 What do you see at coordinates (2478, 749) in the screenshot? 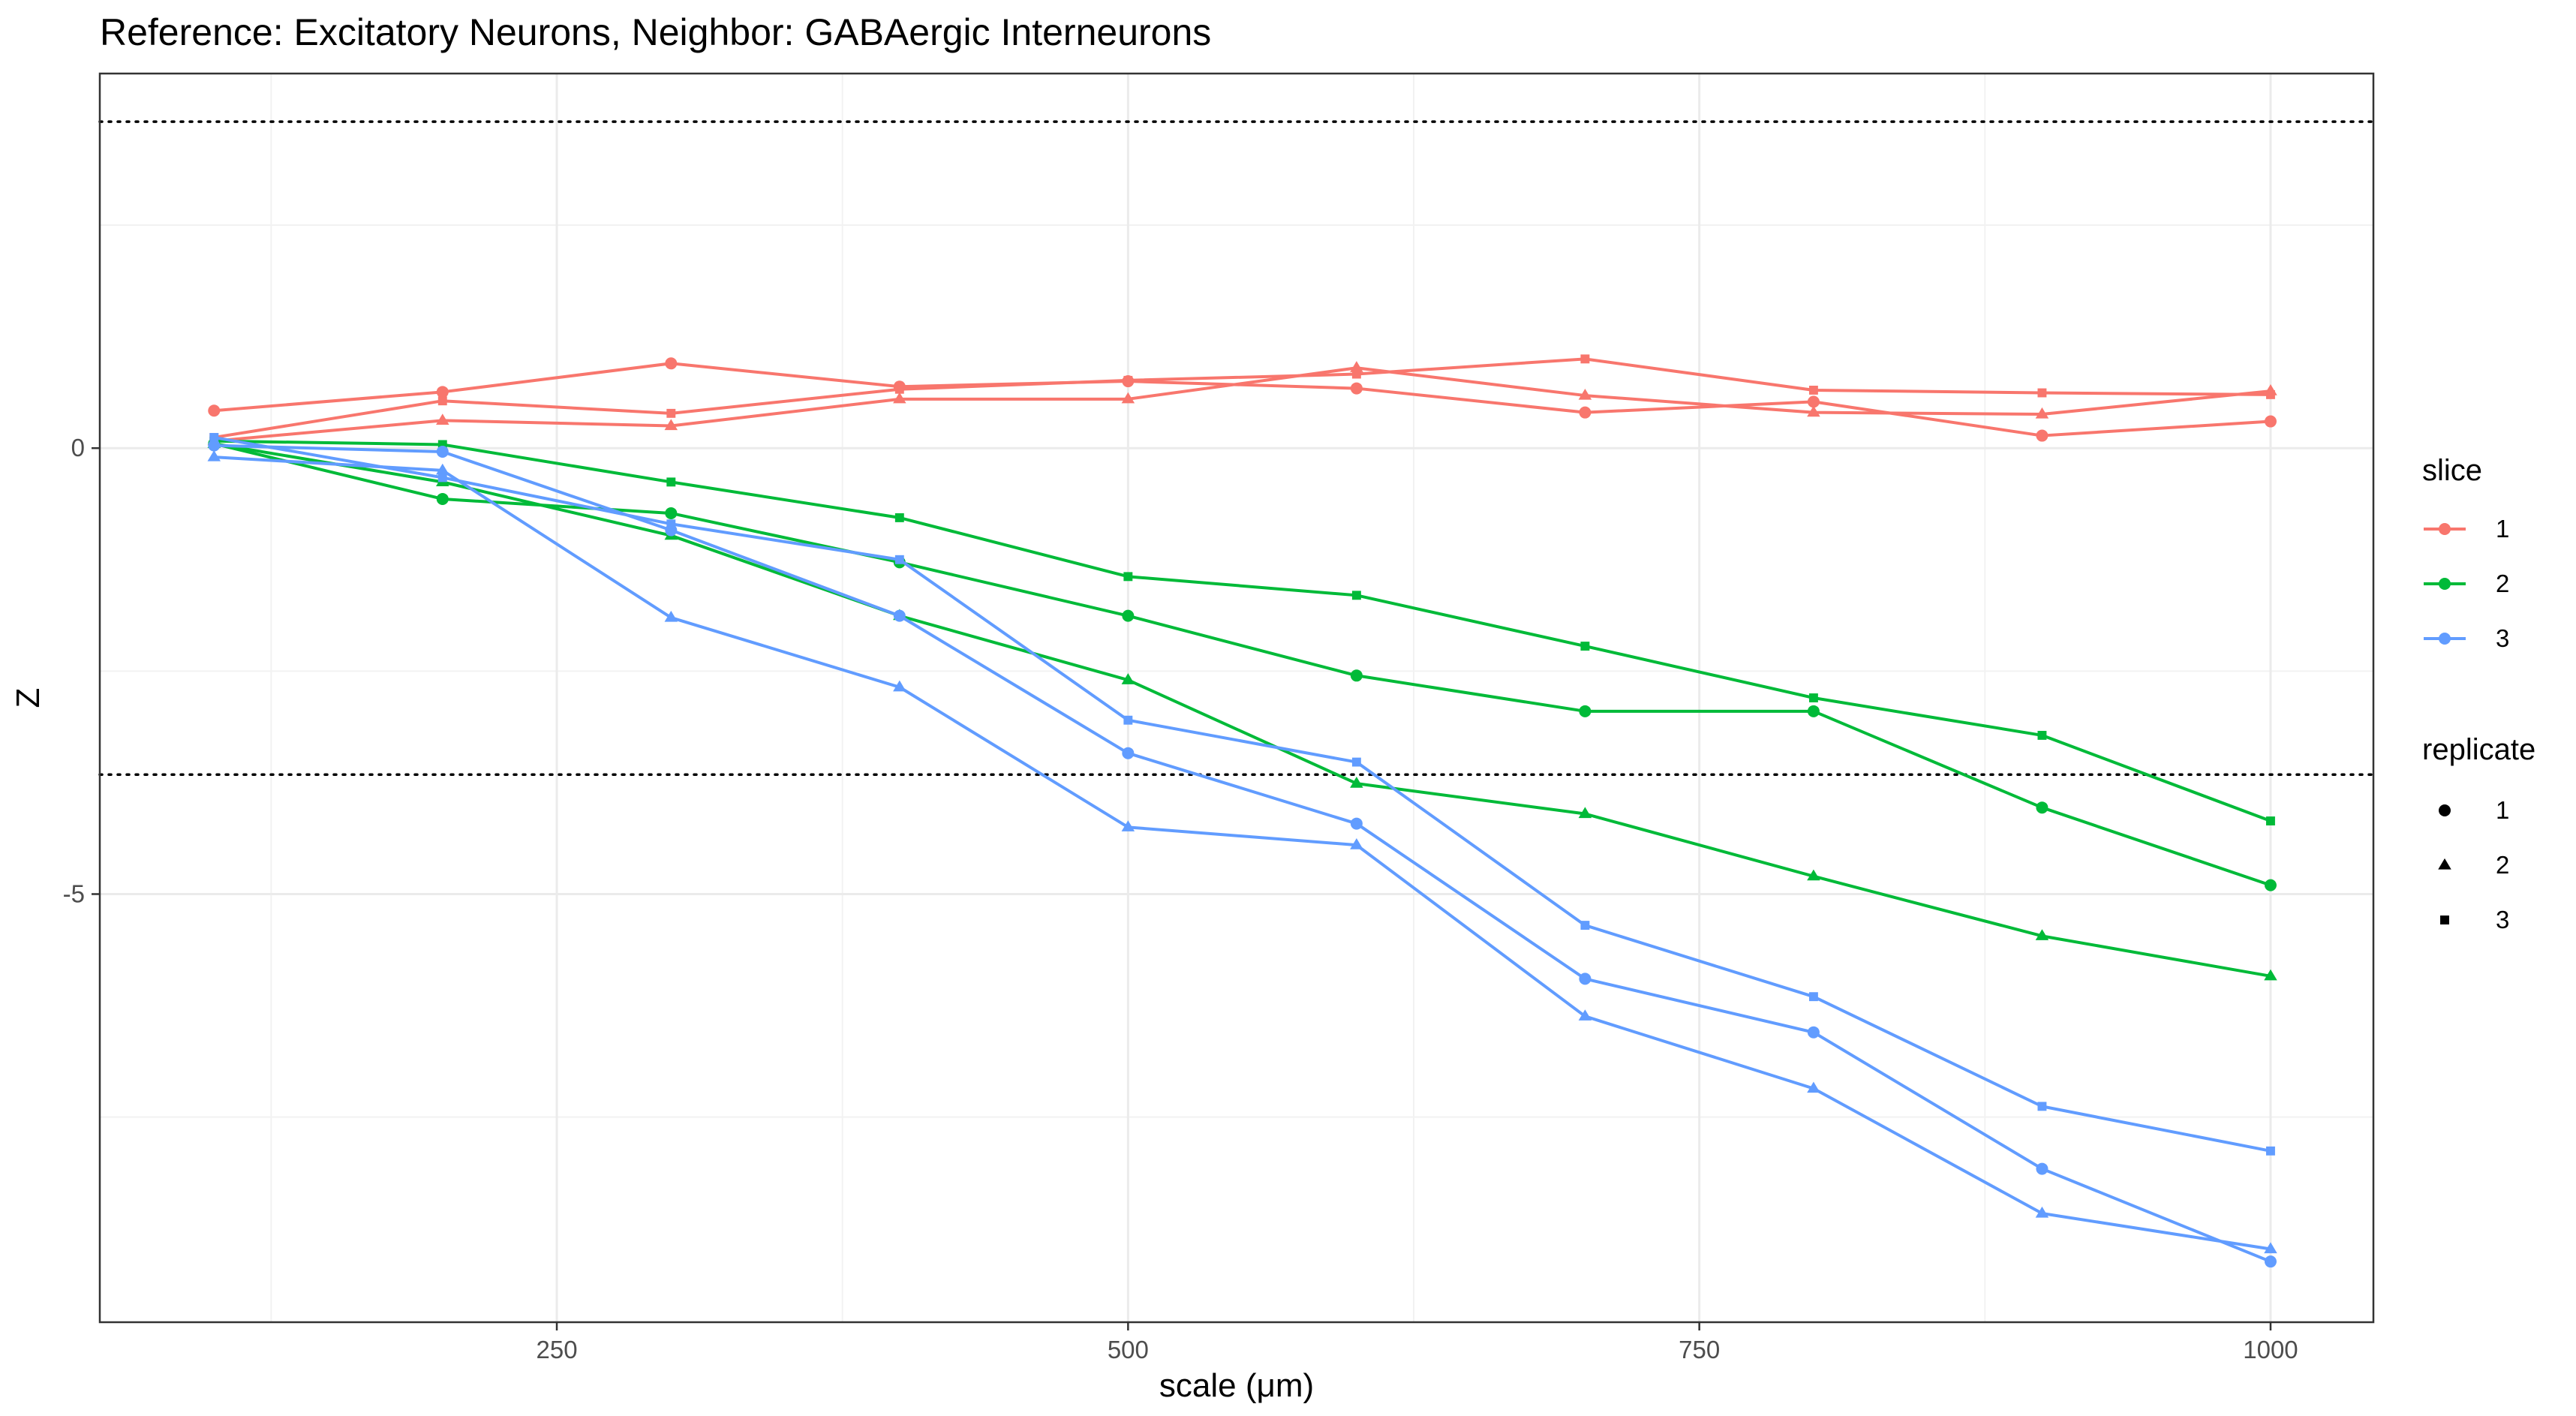
I see `legend-replicate-title: replicate` at bounding box center [2478, 749].